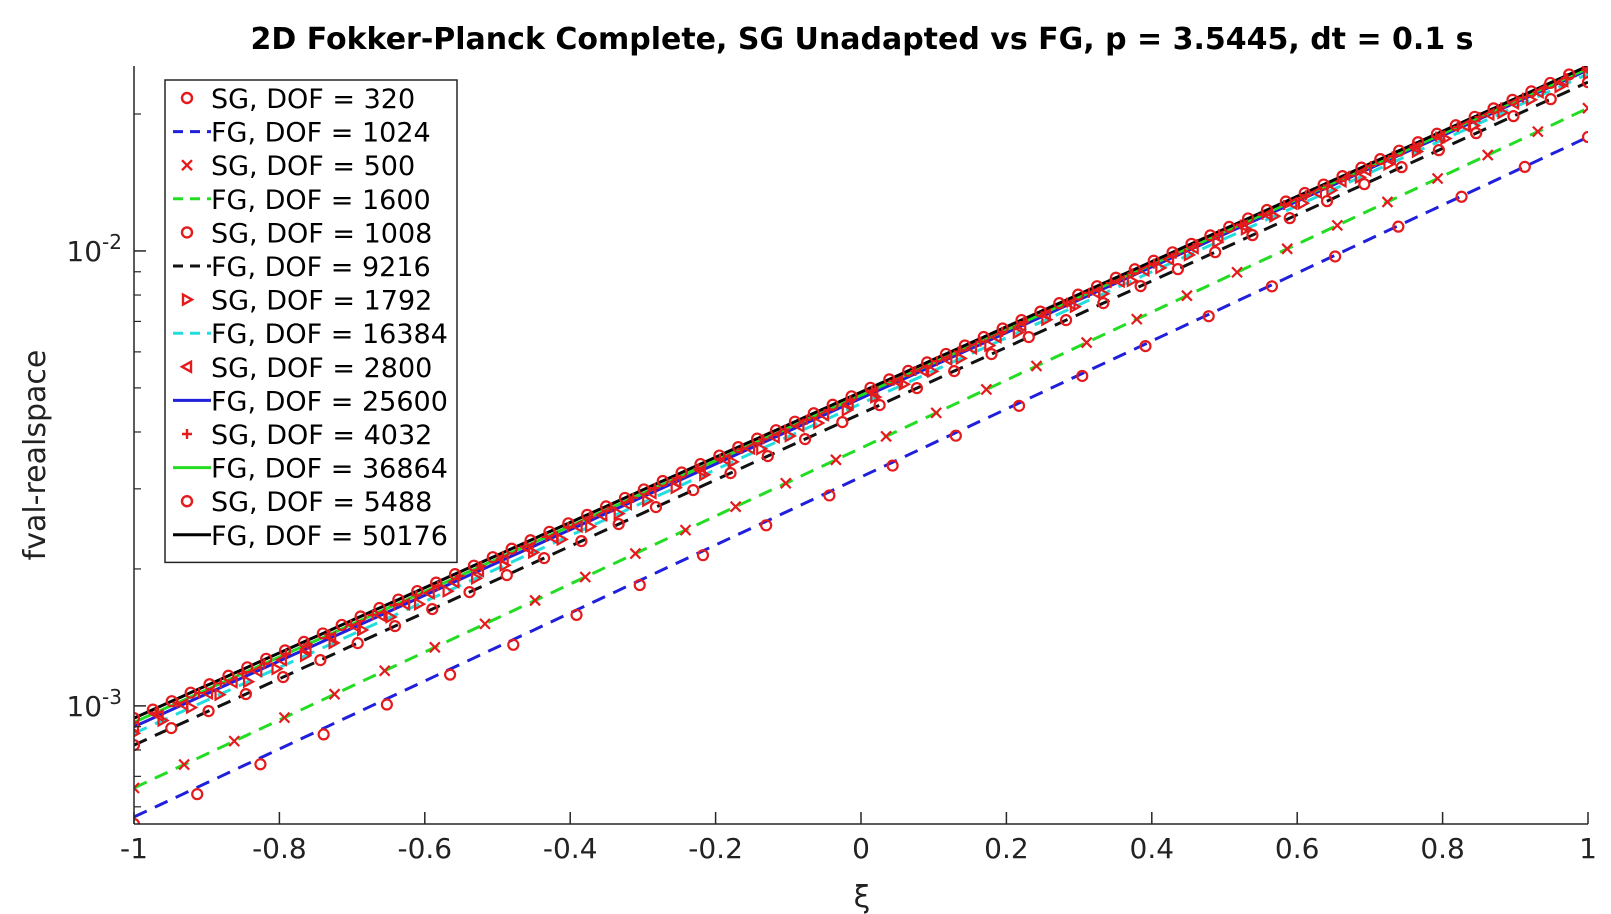 The width and height of the screenshot is (1611, 914). What do you see at coordinates (1152, 848) in the screenshot?
I see `x-tick-label: 0.4` at bounding box center [1152, 848].